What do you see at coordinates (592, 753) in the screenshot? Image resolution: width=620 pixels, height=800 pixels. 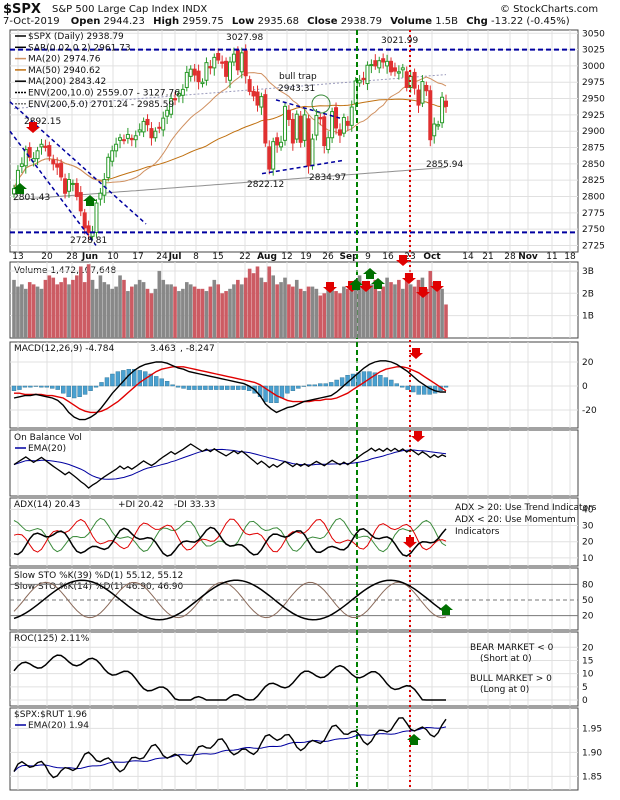 I see `ratio-tick-label: 1.90` at bounding box center [592, 753].